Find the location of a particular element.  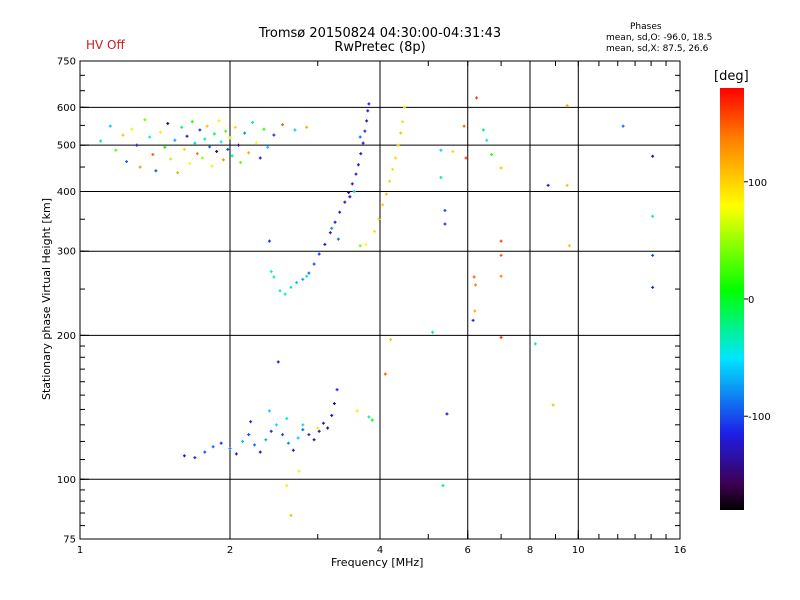

y-tick-label: 400 is located at coordinates (66, 192).